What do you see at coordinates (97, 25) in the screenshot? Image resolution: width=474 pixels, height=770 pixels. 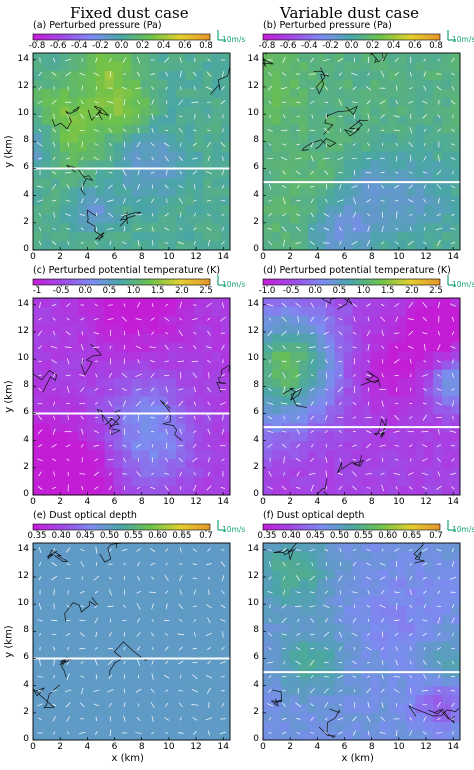 I see `panel-title-a: (a) Perturbed pressure (Pa)` at bounding box center [97, 25].